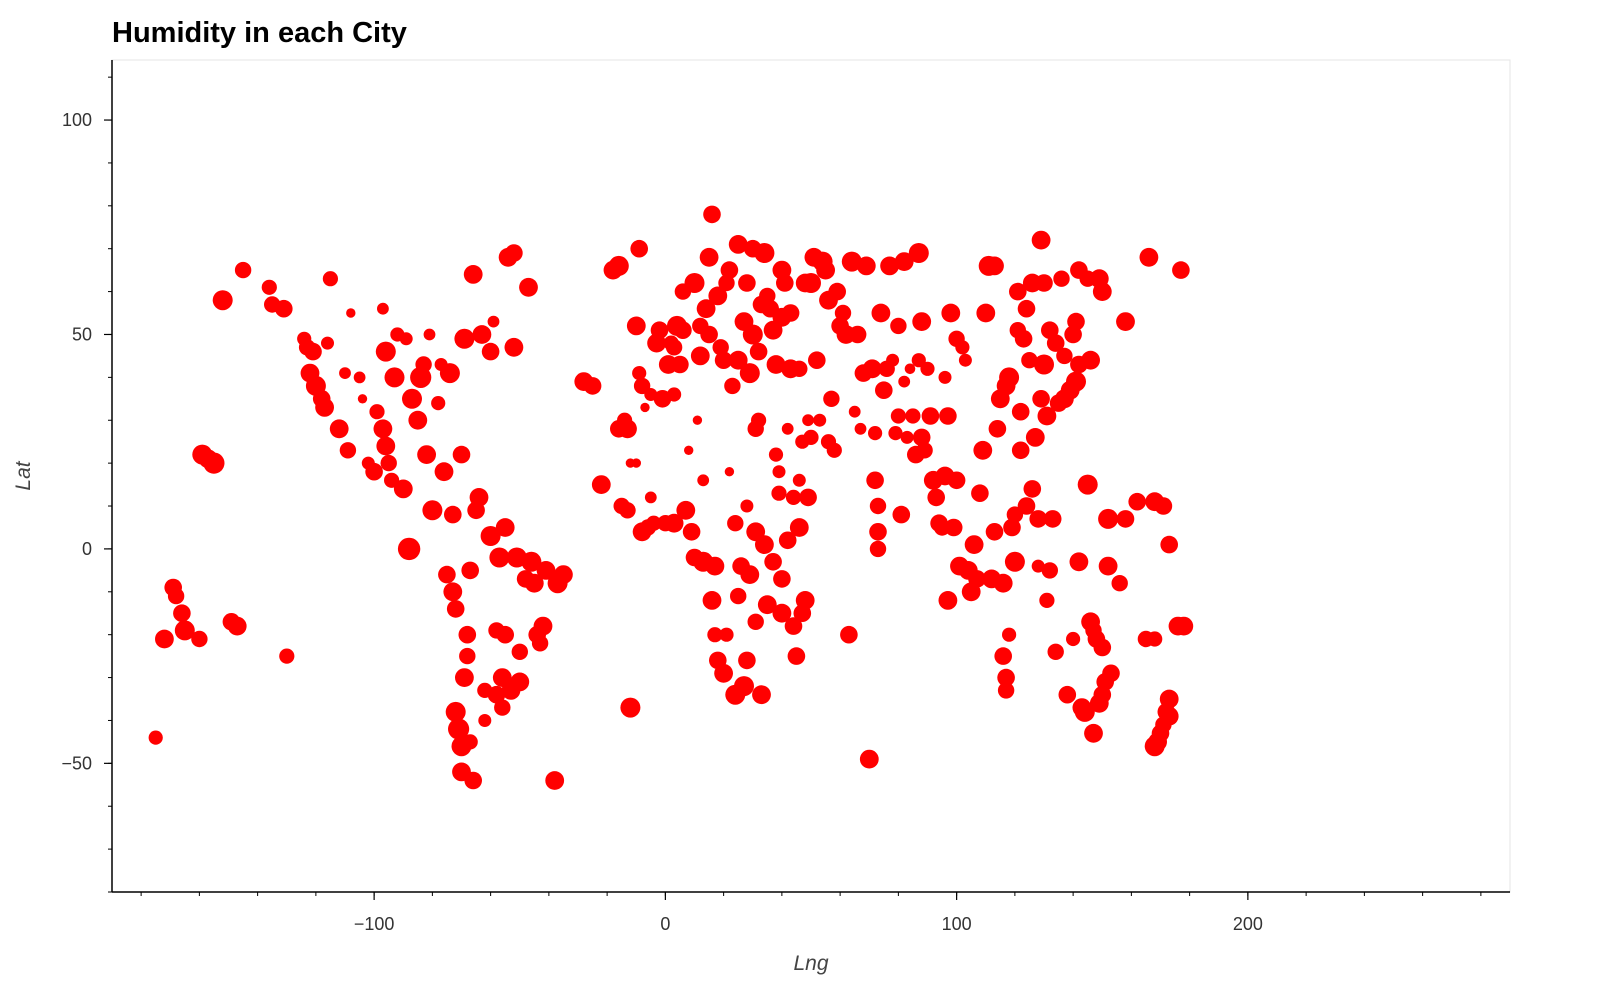  What do you see at coordinates (1248, 924) in the screenshot?
I see `x-tick-label: 200` at bounding box center [1248, 924].